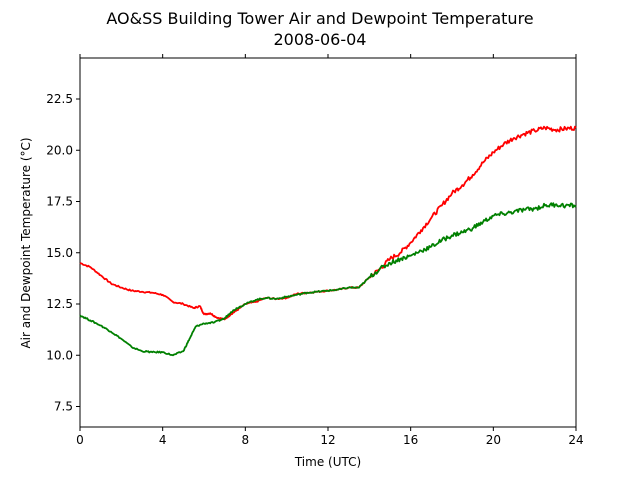 The width and height of the screenshot is (640, 480). What do you see at coordinates (59, 150) in the screenshot?
I see `y-tick-label: 20.0` at bounding box center [59, 150].